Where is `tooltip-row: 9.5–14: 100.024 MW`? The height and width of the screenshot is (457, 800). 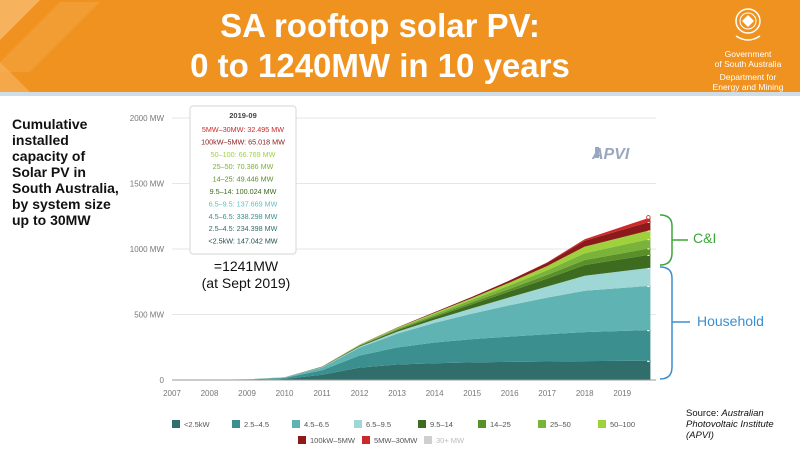 tooltip-row: 9.5–14: 100.024 MW is located at coordinates (243, 191).